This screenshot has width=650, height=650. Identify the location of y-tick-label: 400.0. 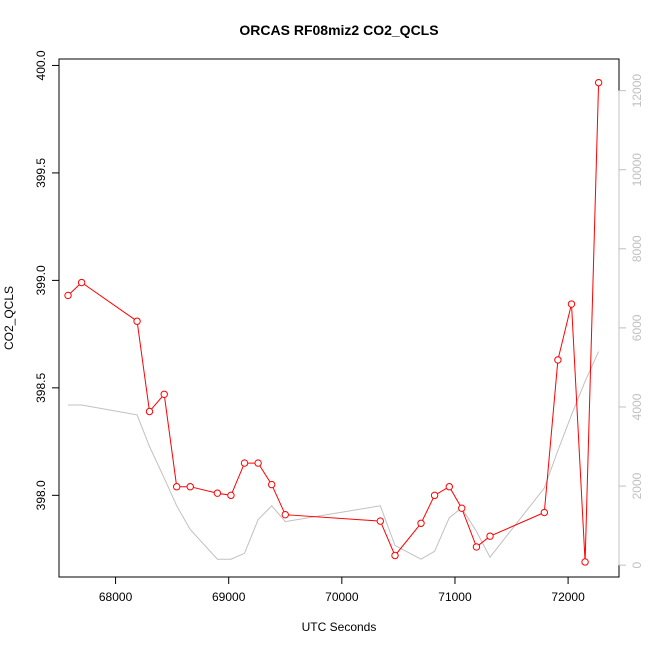
(41, 65).